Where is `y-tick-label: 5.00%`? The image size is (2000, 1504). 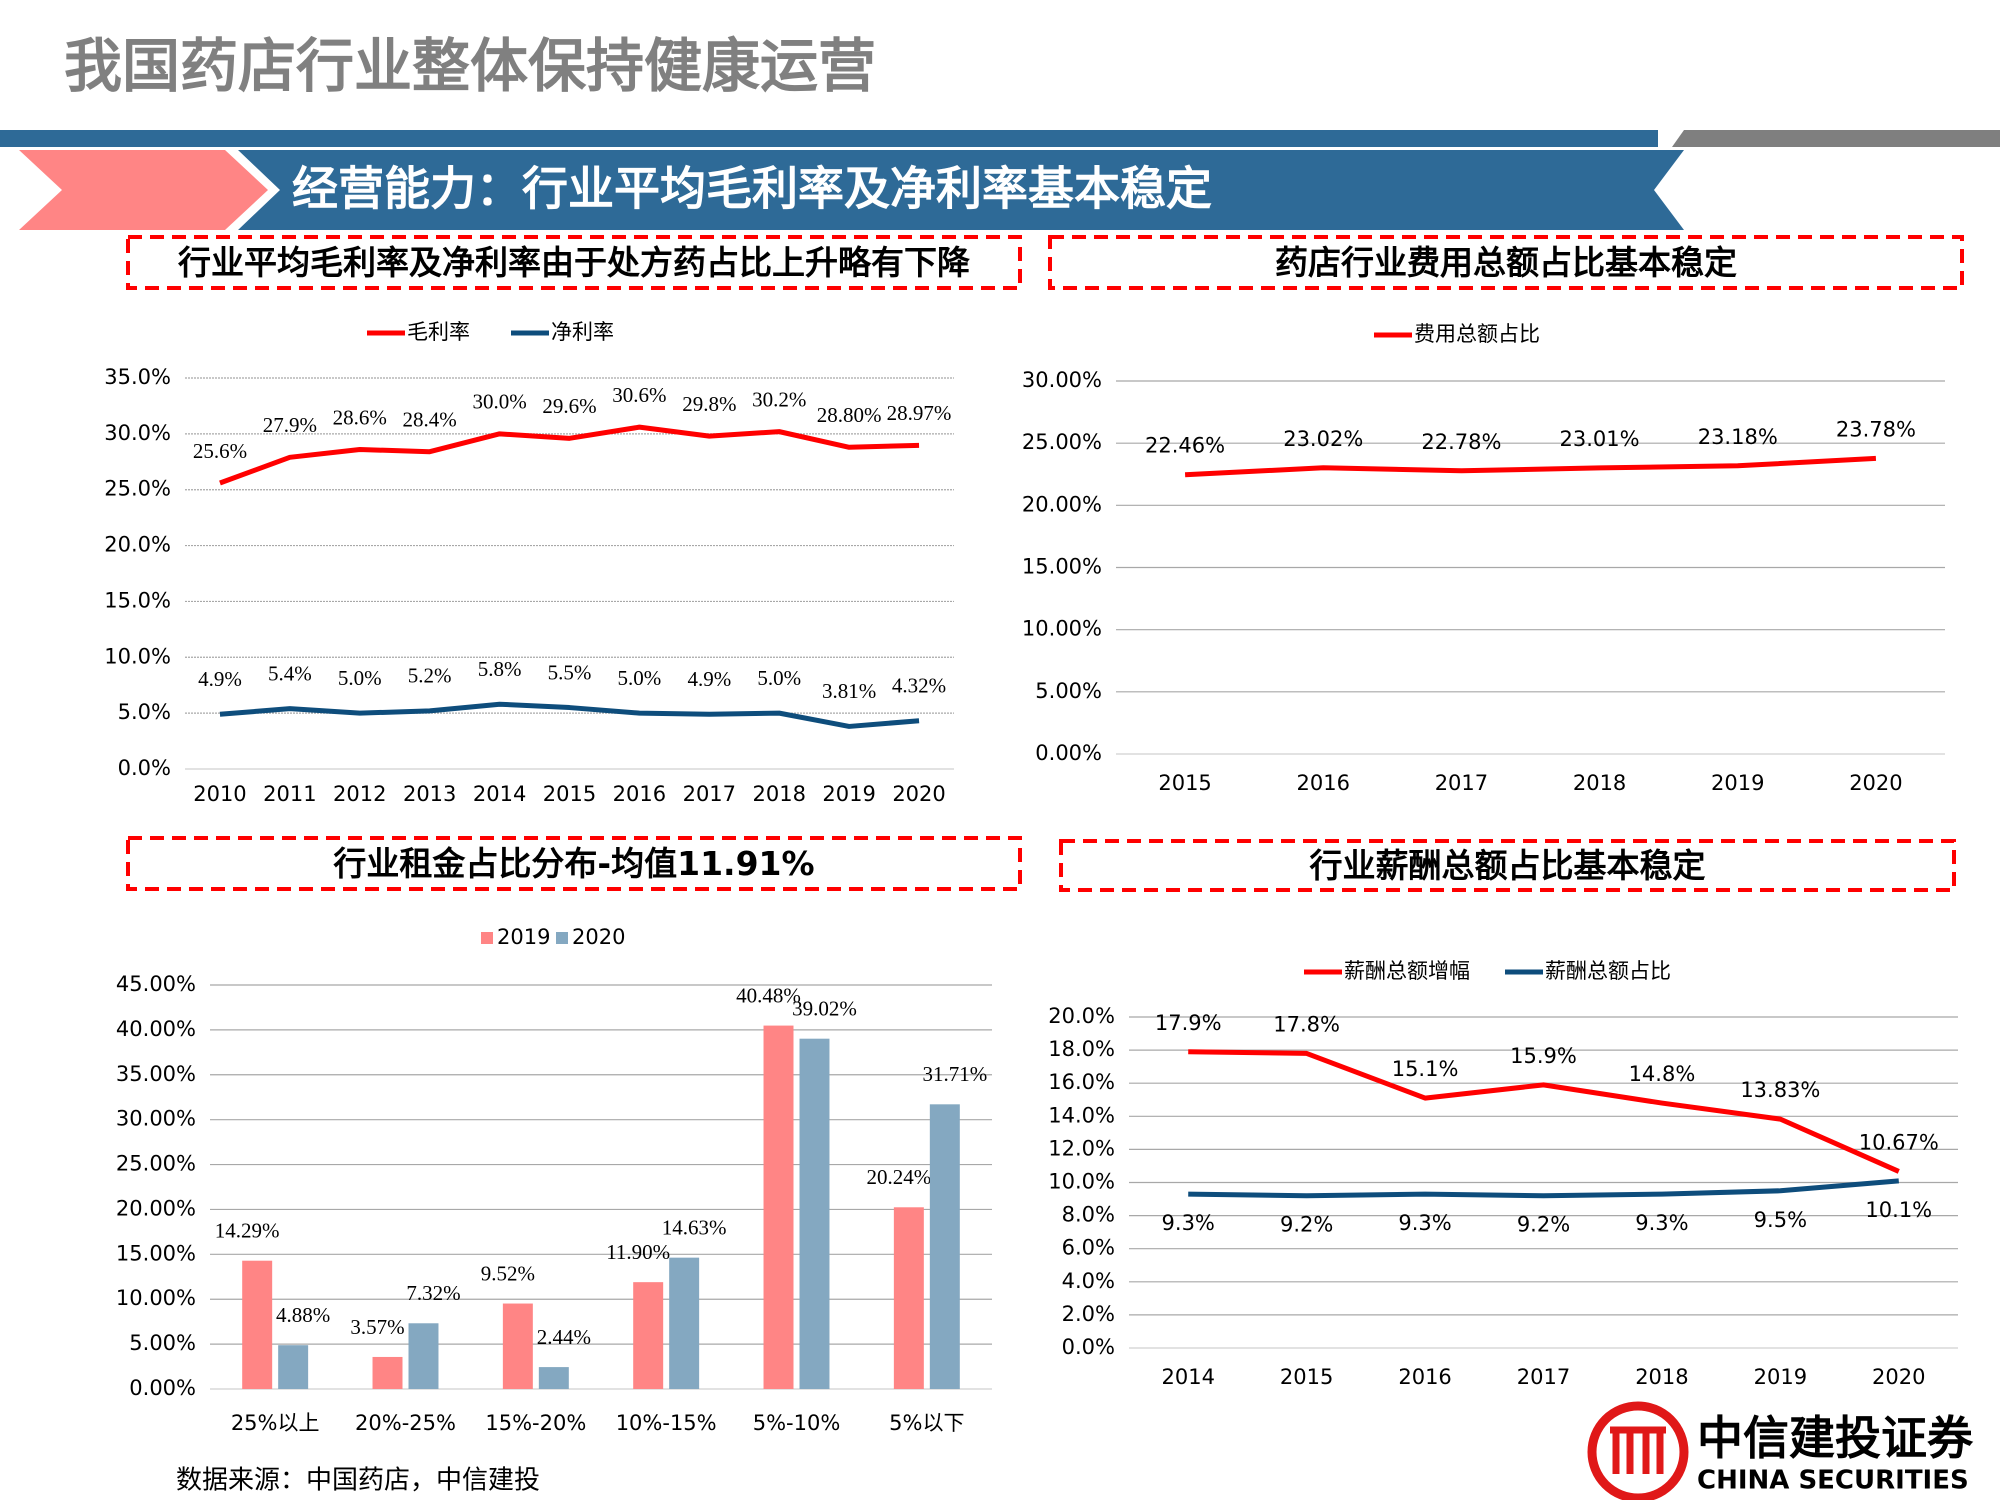
y-tick-label: 5.00% is located at coordinates (162, 1343).